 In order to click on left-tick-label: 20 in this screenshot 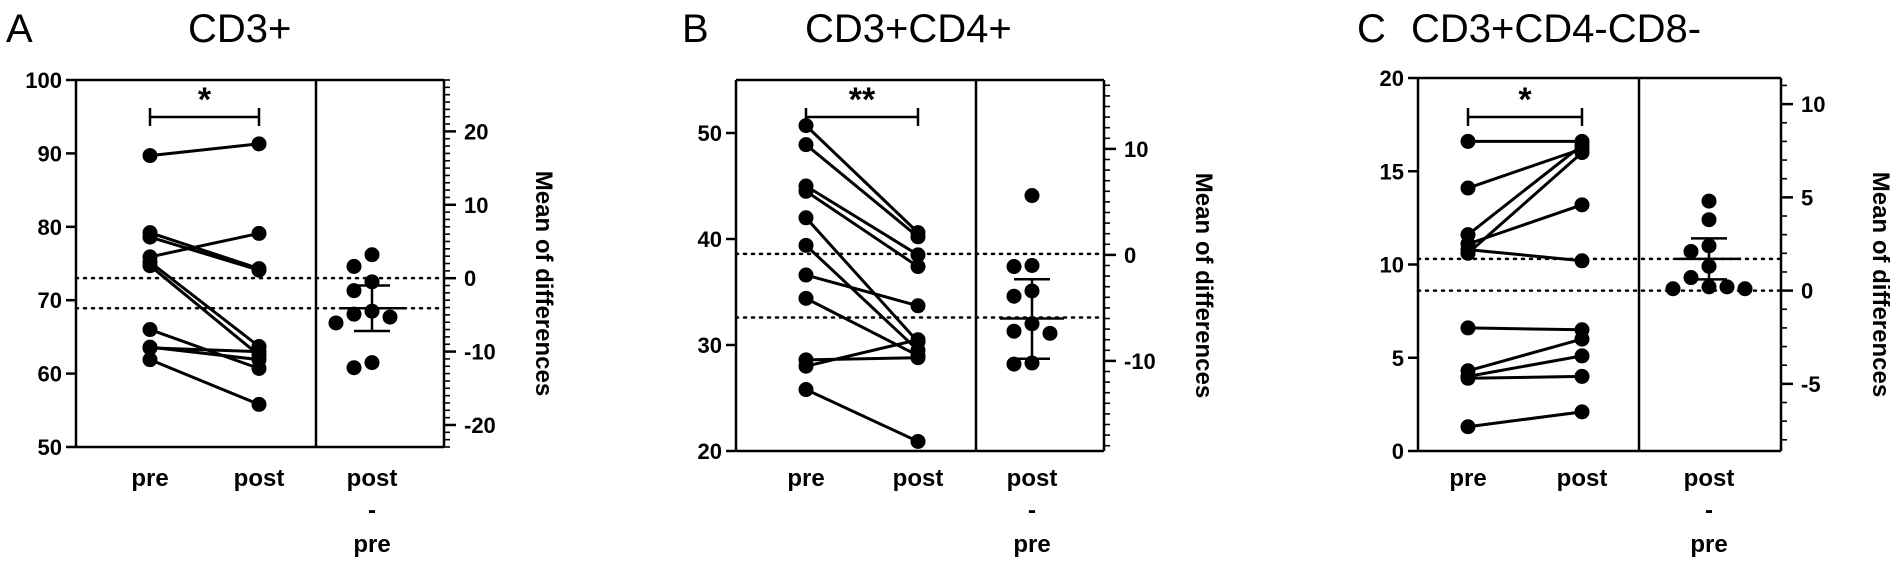, I will do `click(1392, 78)`.